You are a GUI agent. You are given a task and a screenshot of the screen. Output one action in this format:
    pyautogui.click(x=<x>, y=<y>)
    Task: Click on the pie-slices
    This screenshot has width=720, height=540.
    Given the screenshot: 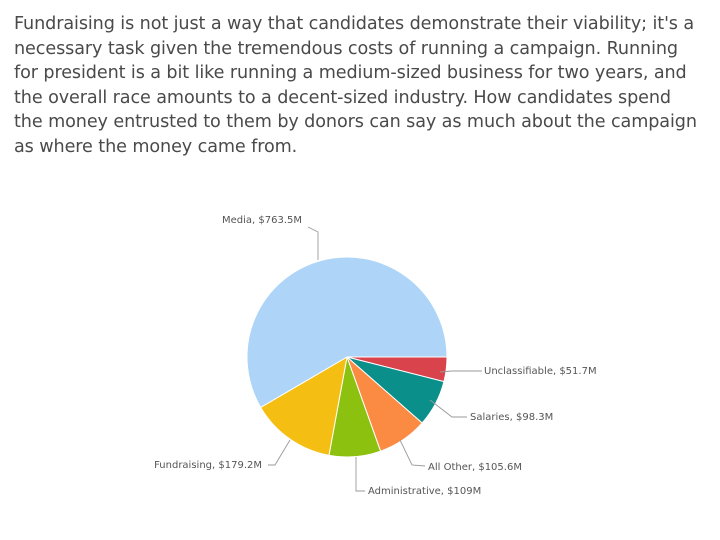 What is the action you would take?
    pyautogui.click(x=347, y=357)
    